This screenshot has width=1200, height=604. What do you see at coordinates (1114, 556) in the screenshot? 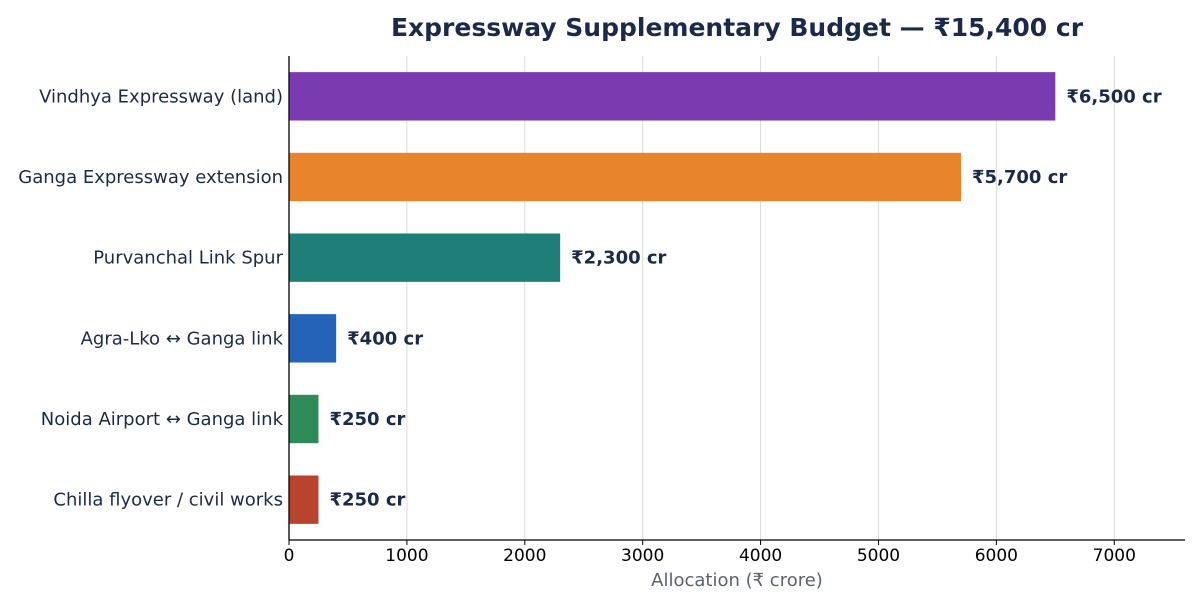
I see `x-tick-label: 7000` at bounding box center [1114, 556].